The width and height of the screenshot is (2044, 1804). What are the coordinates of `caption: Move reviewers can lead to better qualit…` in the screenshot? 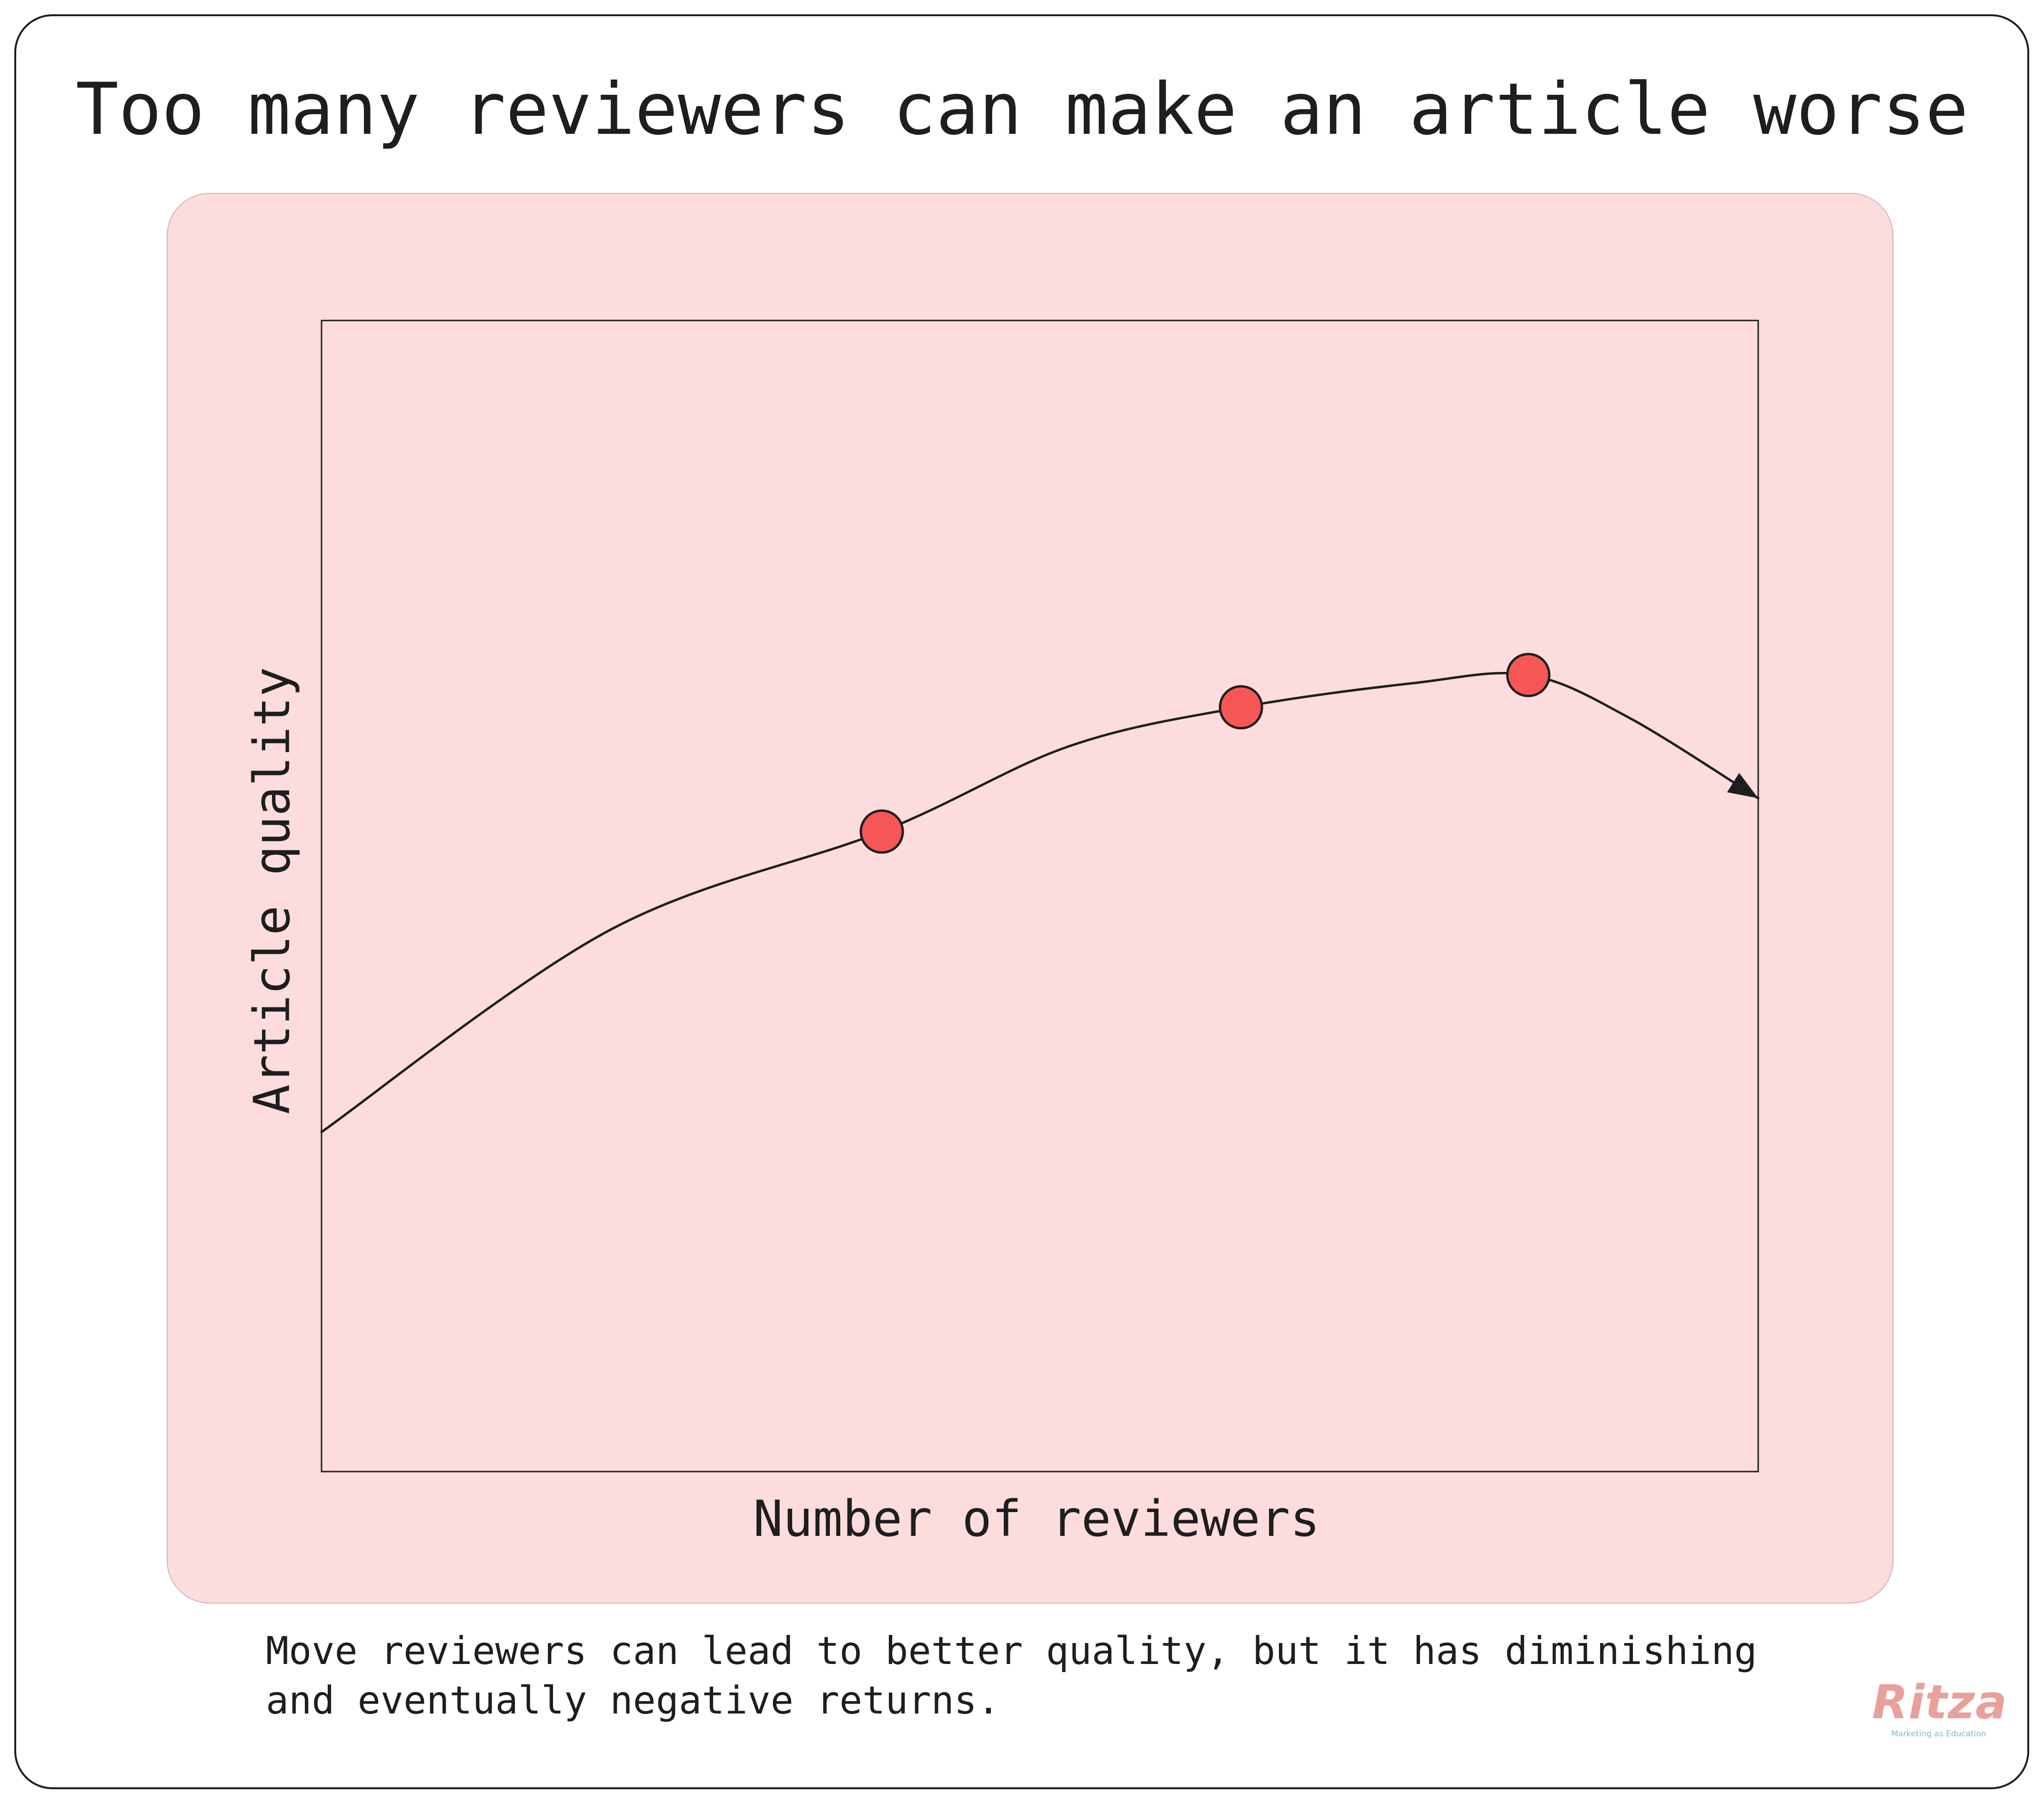 It's located at (1052, 1675).